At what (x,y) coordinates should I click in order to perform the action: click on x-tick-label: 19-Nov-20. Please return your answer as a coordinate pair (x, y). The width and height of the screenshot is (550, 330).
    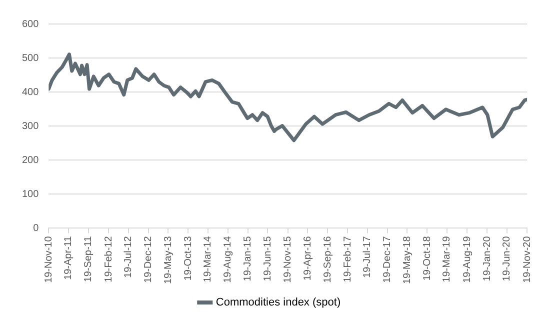
    Looking at the image, I should click on (527, 259).